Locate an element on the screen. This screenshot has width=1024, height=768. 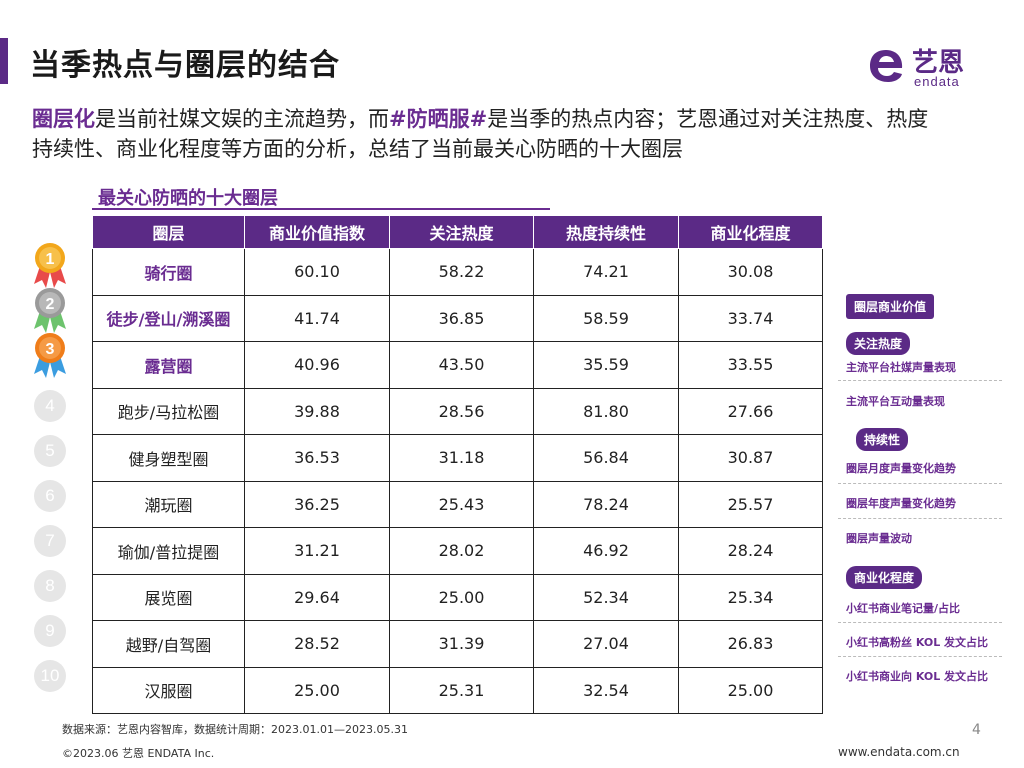
table-cell: 28.02 is located at coordinates (461, 551).